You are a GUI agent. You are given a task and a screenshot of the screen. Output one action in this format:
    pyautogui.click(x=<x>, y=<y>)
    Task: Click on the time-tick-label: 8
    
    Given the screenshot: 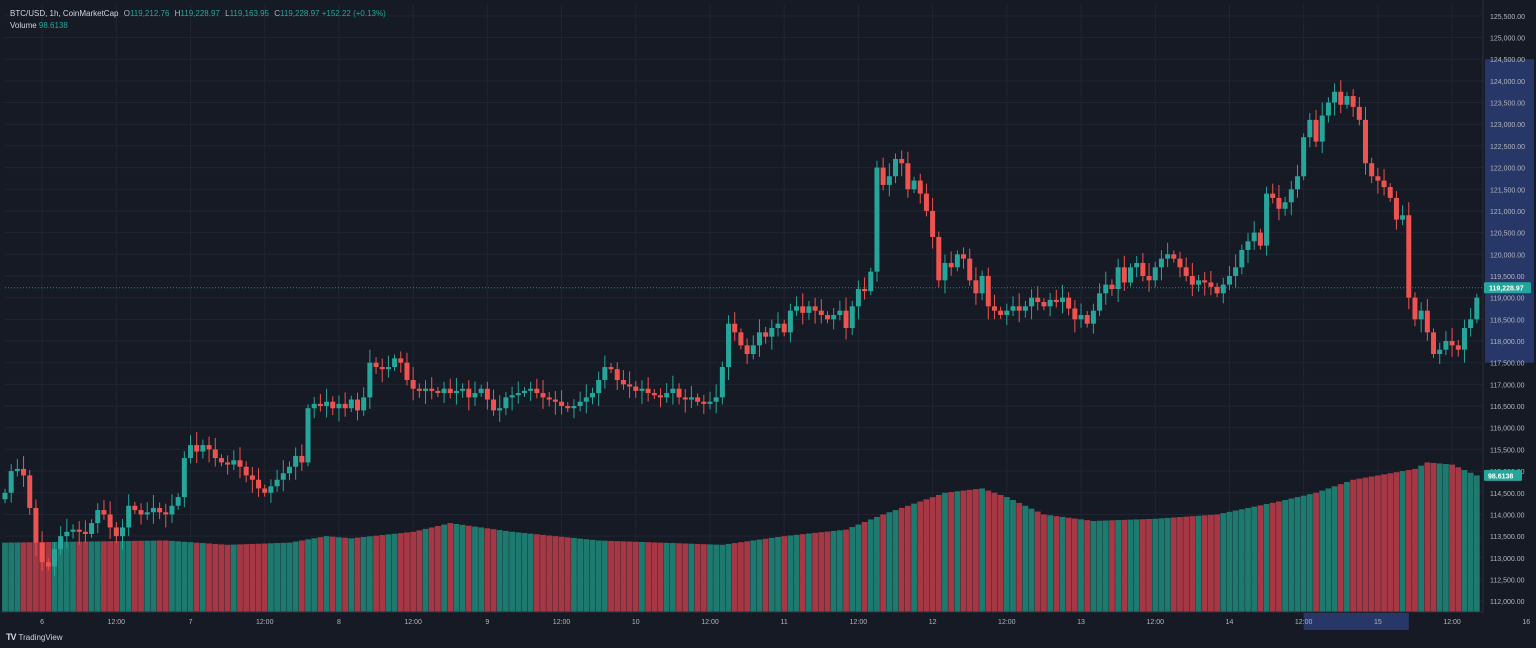 What is the action you would take?
    pyautogui.click(x=339, y=622)
    